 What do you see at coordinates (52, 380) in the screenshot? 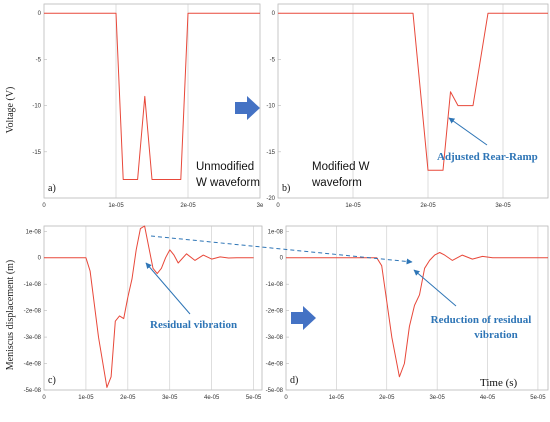
I see `panel-label-c: c)` at bounding box center [52, 380].